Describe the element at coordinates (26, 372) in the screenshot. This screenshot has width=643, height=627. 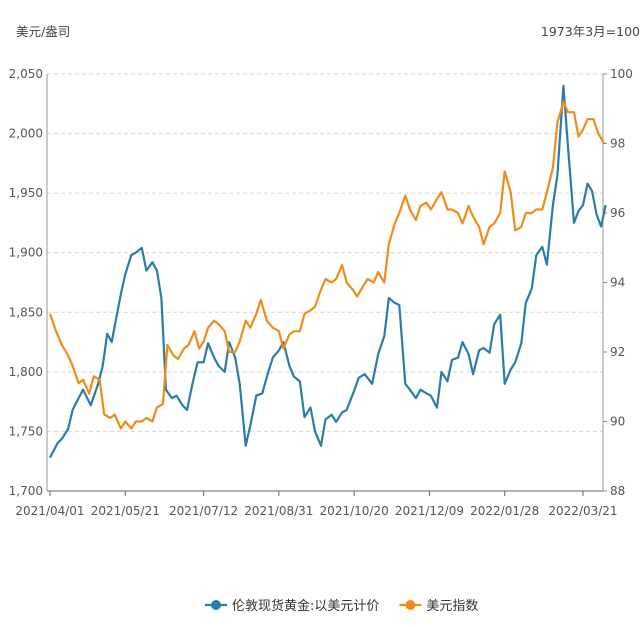
I see `y-left-tick-label: 1,800` at that location.